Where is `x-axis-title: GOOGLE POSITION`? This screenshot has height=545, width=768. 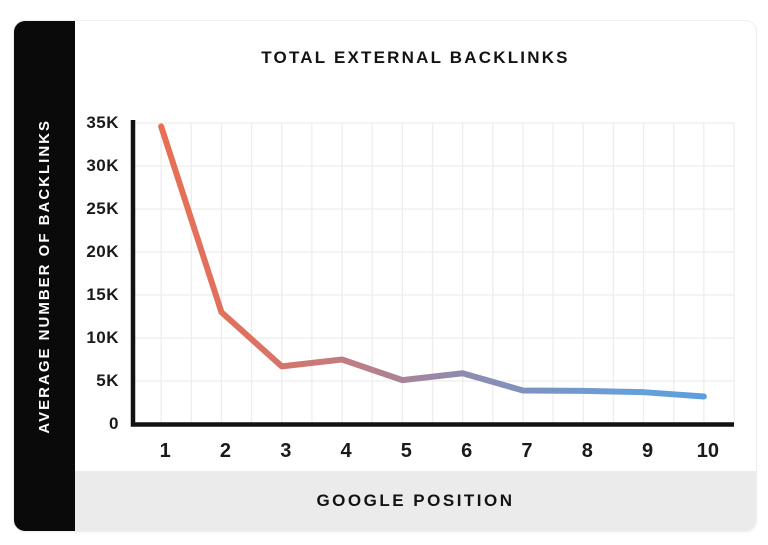
x-axis-title: GOOGLE POSITION is located at coordinates (415, 500).